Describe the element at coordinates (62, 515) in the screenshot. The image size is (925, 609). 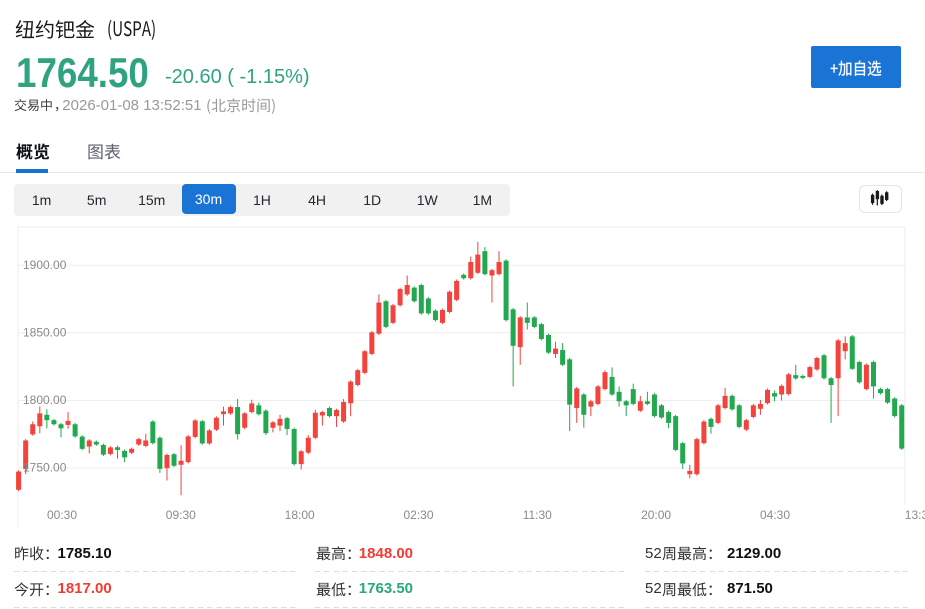
I see `svg-text: 00:30` at that location.